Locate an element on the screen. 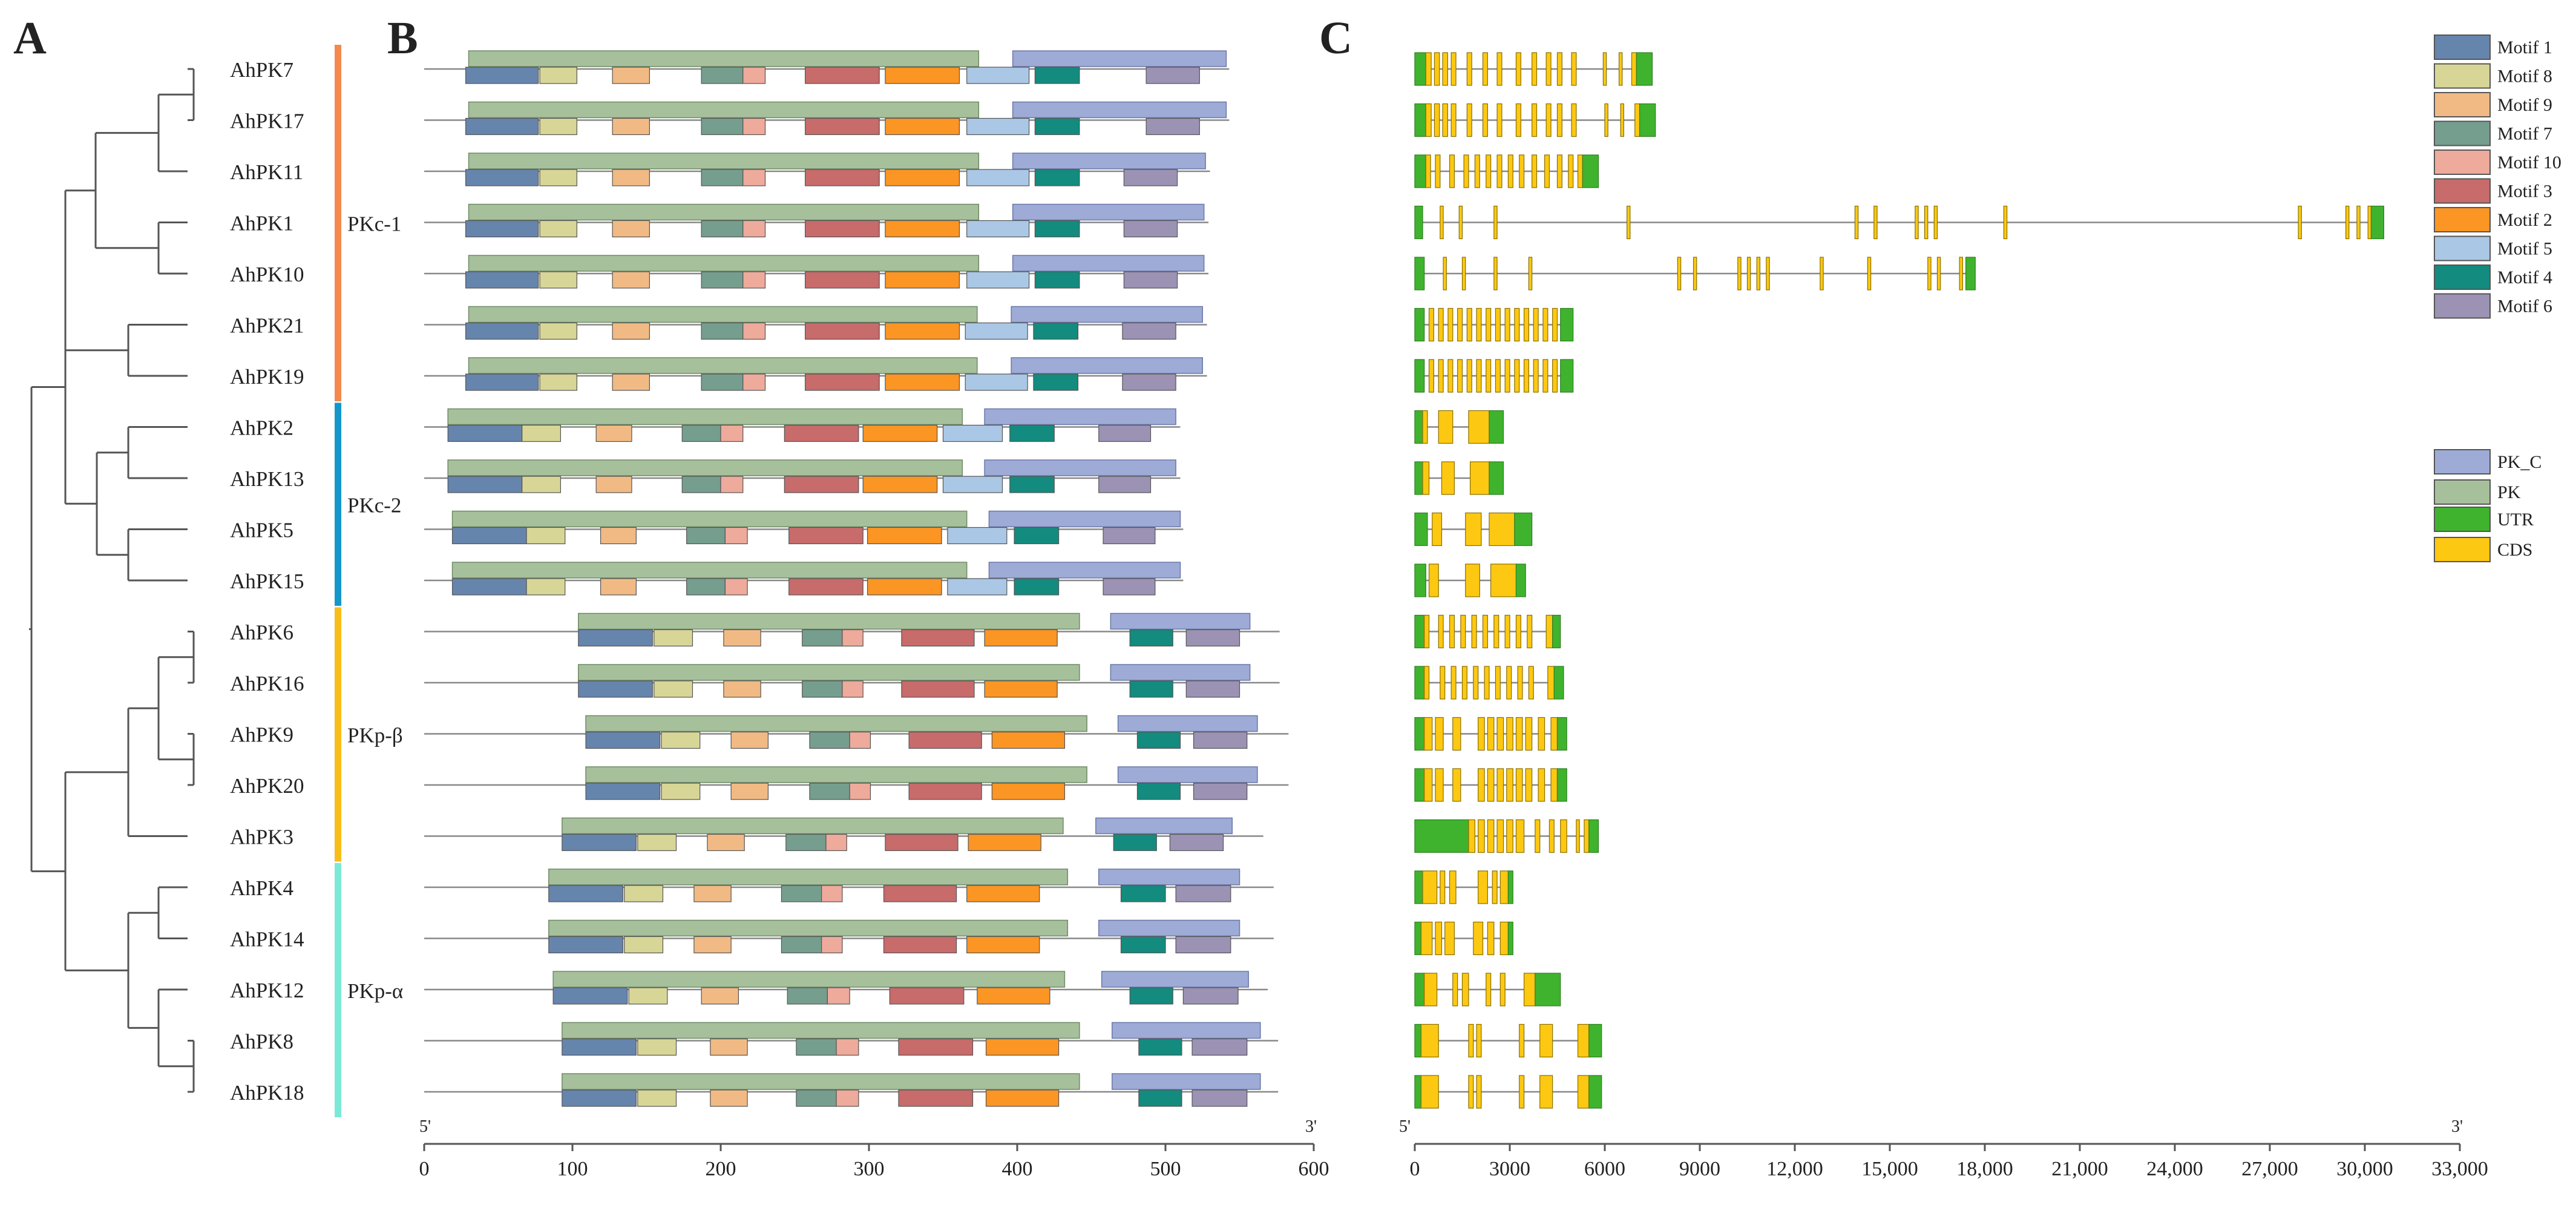 The height and width of the screenshot is (1205, 2576). axis-tick-label: 24,000 is located at coordinates (2174, 1169).